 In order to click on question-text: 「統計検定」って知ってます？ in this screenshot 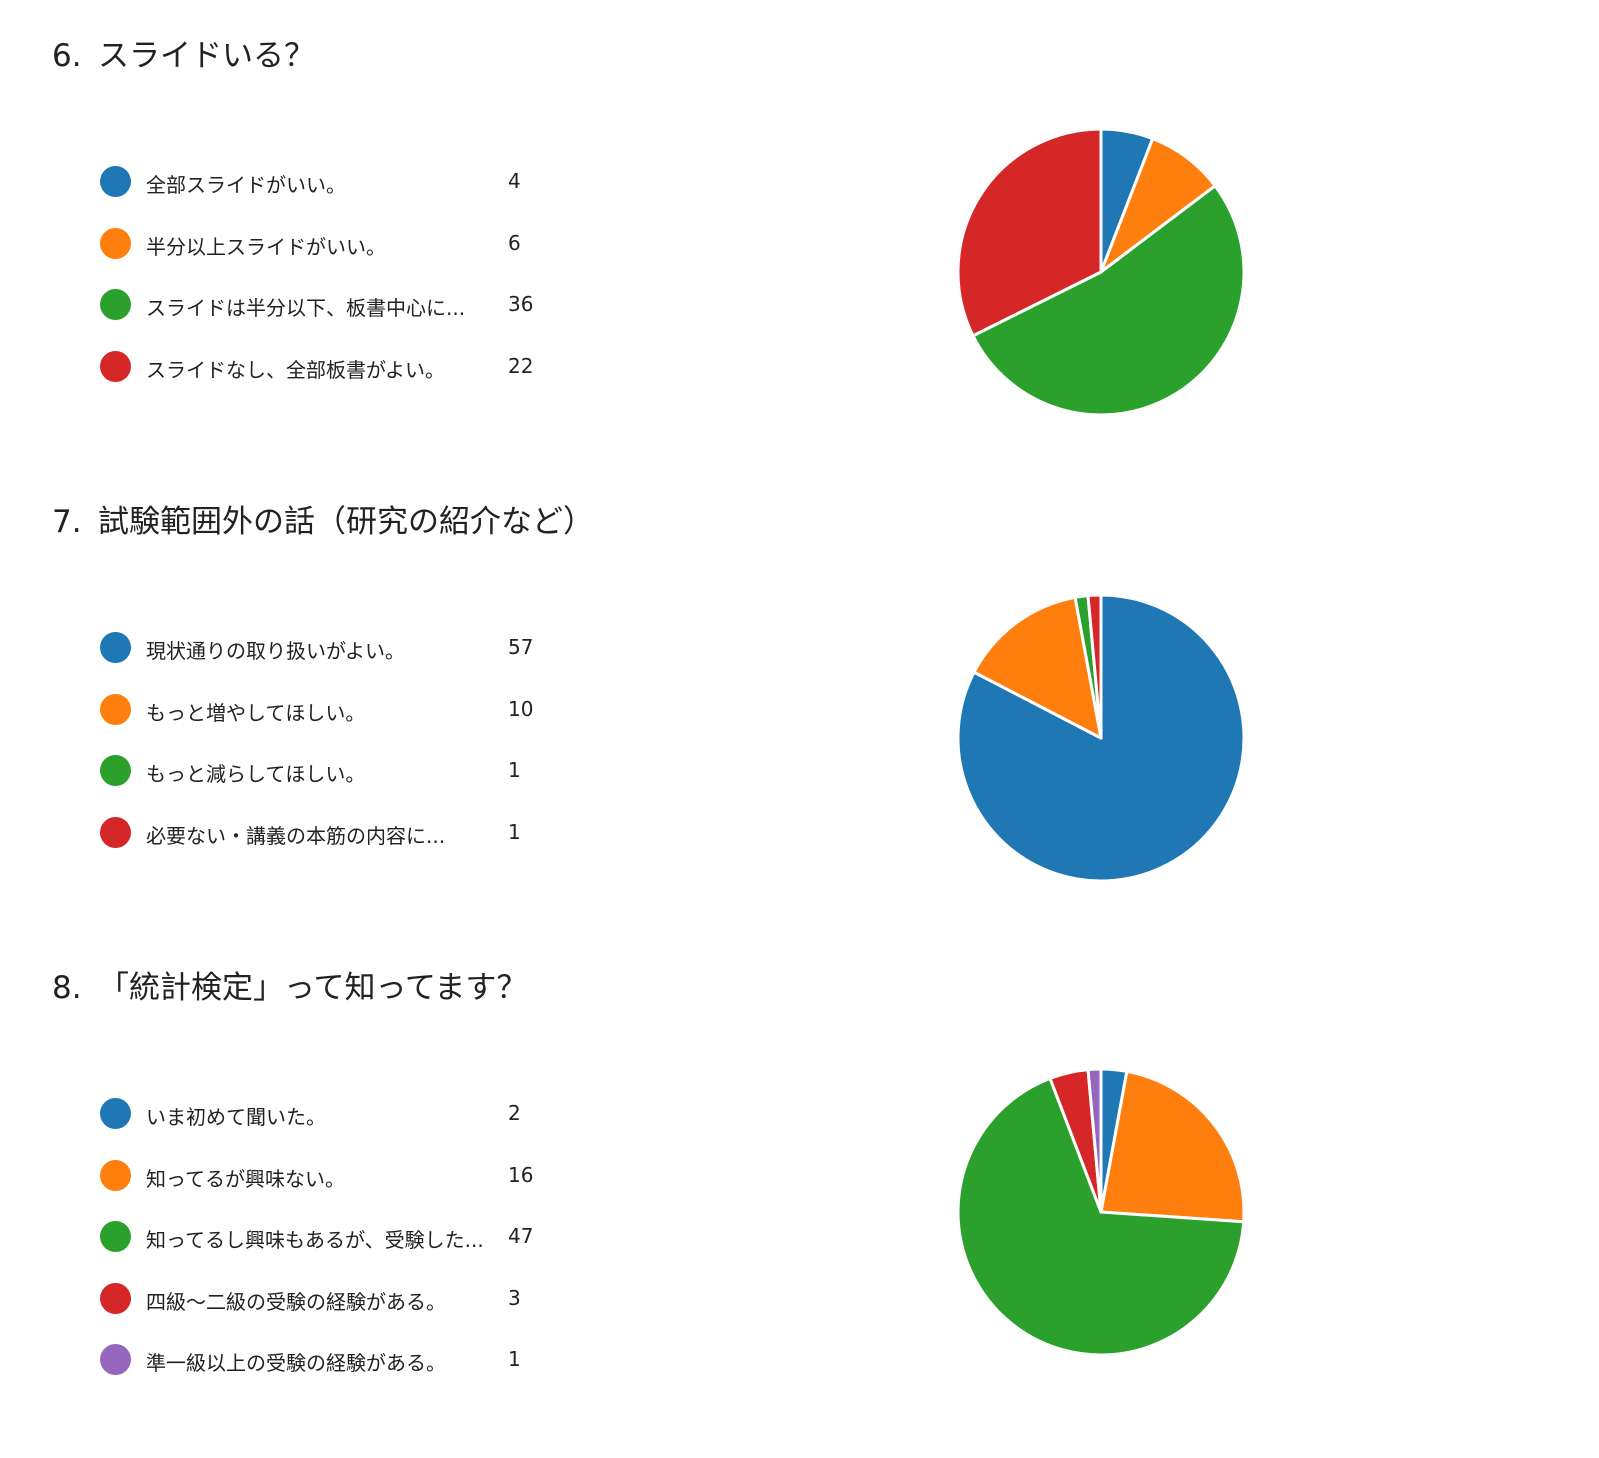, I will do `click(313, 988)`.